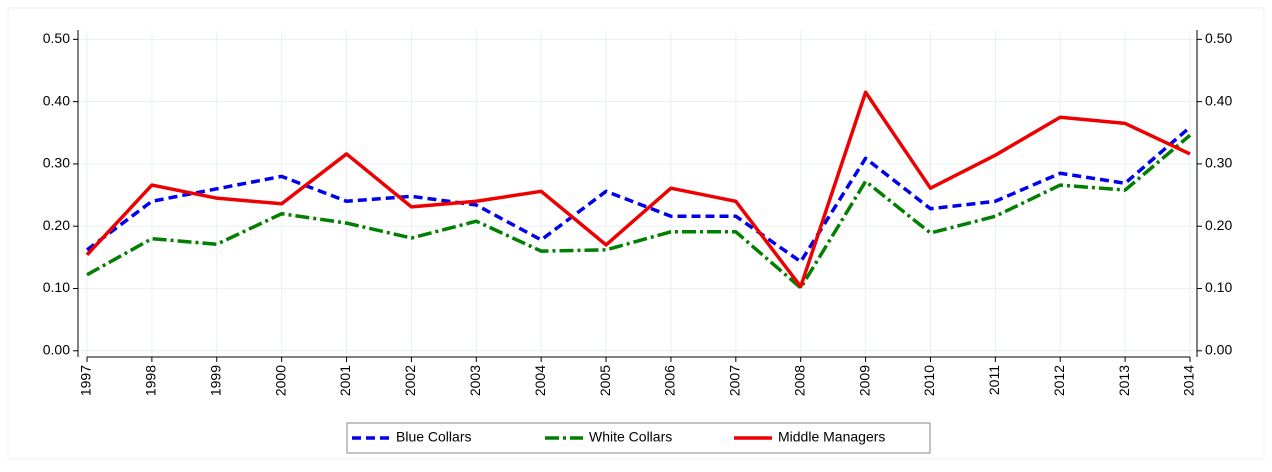 This screenshot has height=472, width=1272. What do you see at coordinates (1189, 380) in the screenshot?
I see `x-tick-label: 2014` at bounding box center [1189, 380].